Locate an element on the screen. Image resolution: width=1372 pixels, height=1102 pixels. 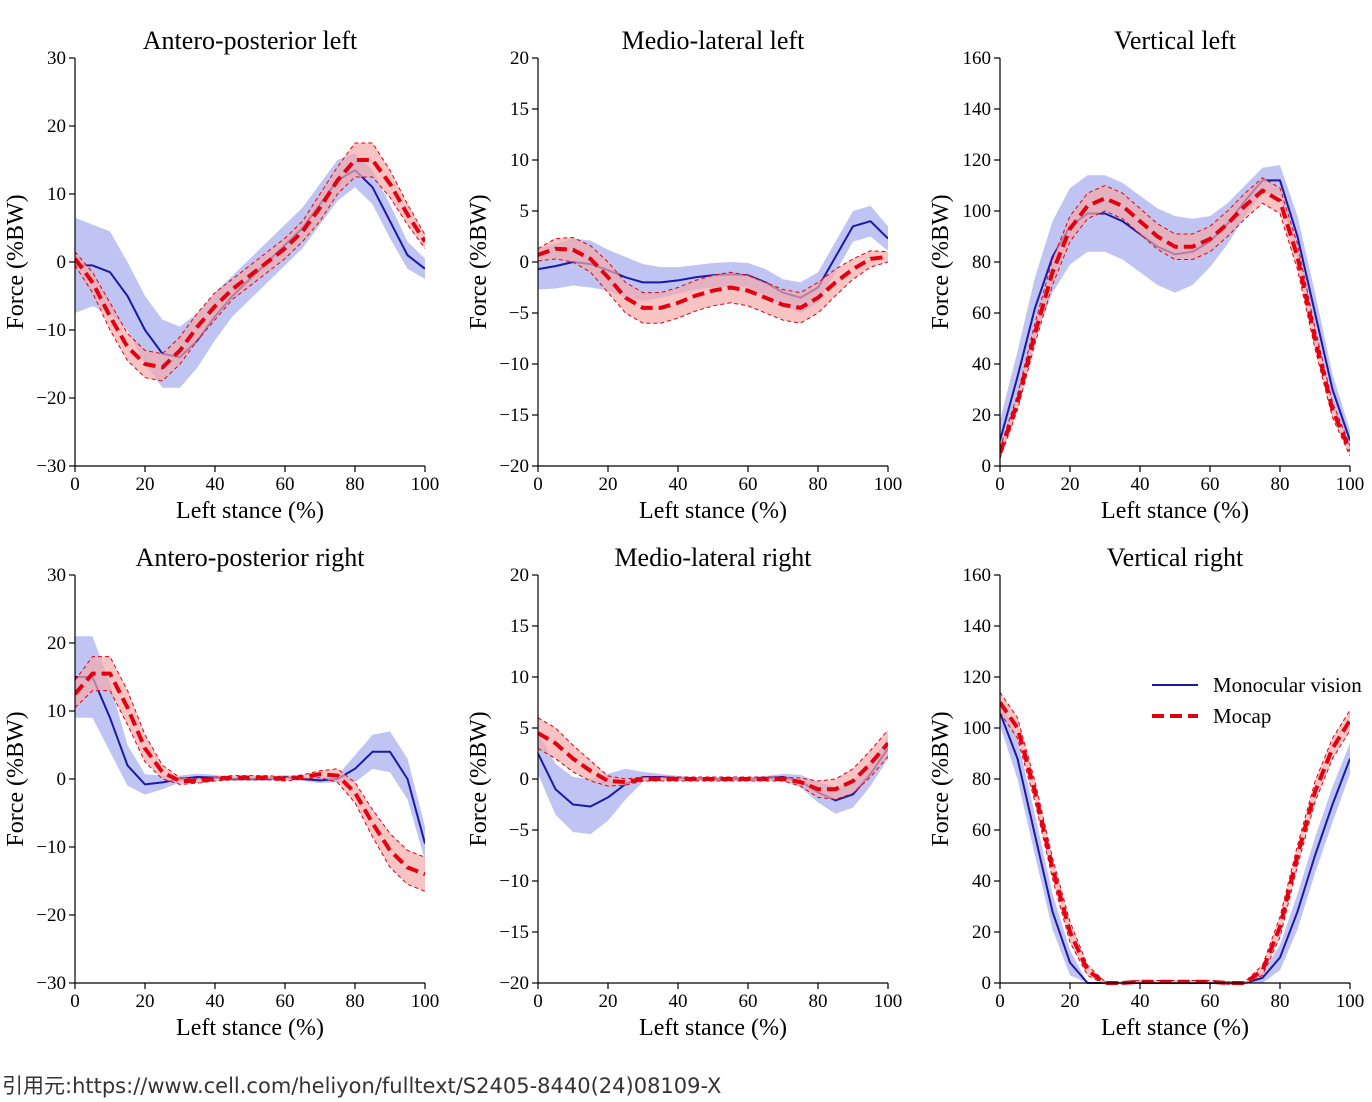
y-tick-label: 160 is located at coordinates (977, 58).